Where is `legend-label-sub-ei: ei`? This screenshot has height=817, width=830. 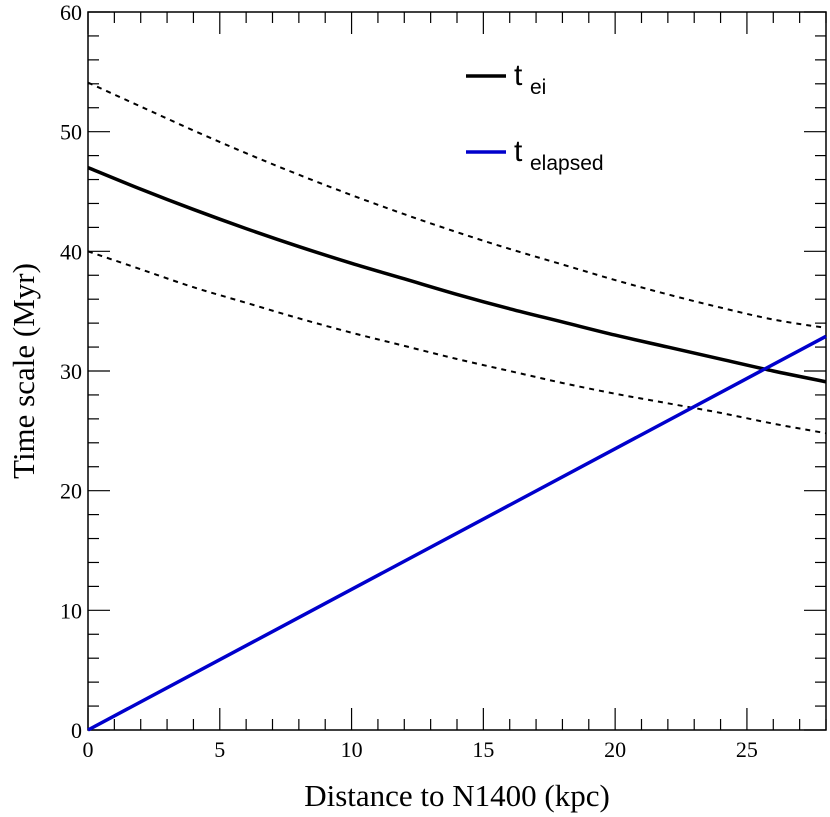 legend-label-sub-ei: ei is located at coordinates (538, 87).